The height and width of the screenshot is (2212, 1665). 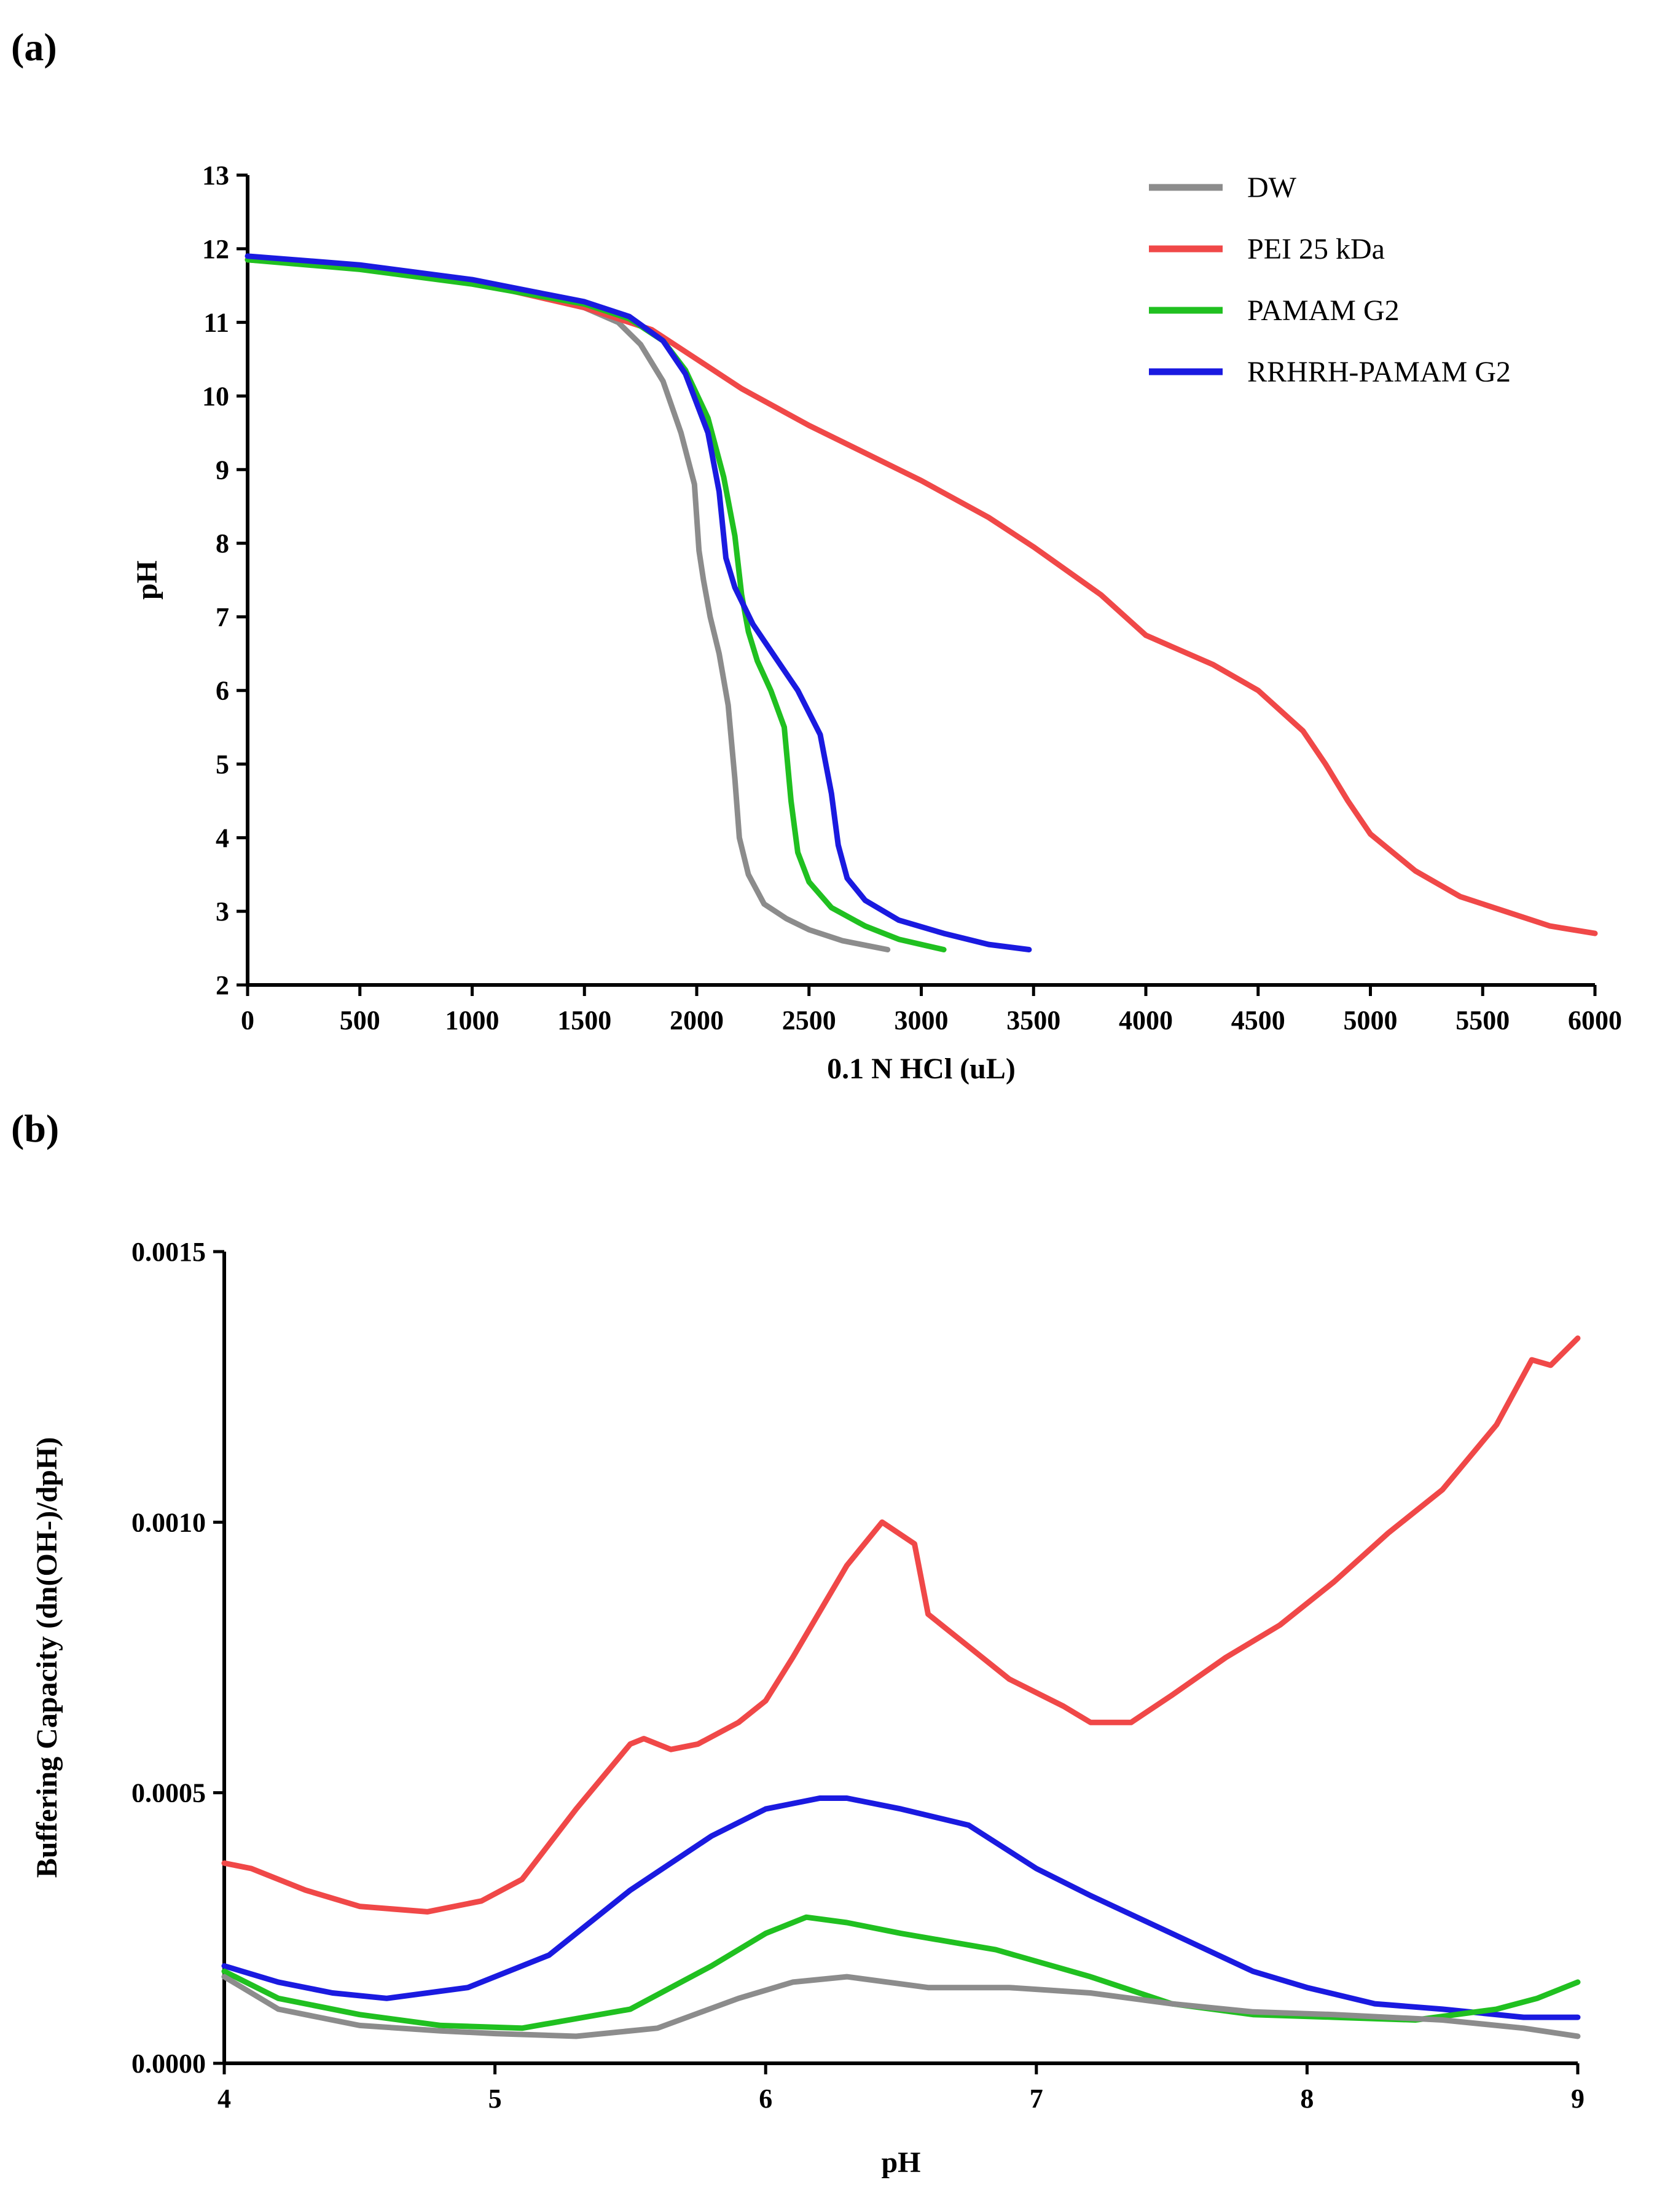 What do you see at coordinates (222, 985) in the screenshot?
I see `y-tick-label: 2` at bounding box center [222, 985].